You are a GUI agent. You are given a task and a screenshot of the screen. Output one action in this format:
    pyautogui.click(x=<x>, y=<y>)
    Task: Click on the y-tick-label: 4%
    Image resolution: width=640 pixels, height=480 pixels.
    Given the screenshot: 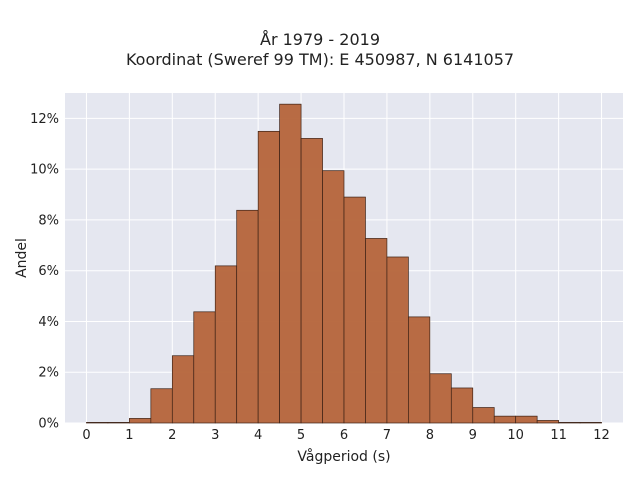 What is the action you would take?
    pyautogui.click(x=48, y=322)
    